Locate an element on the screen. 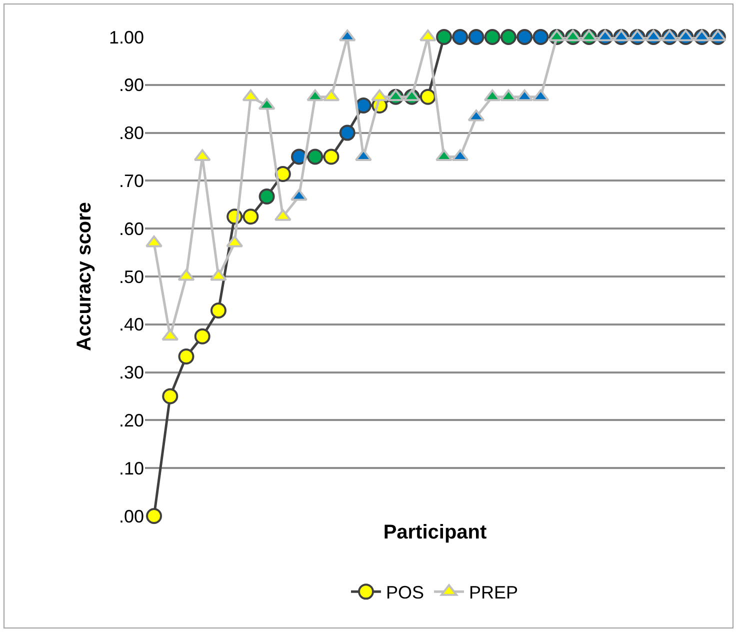 This screenshot has height=632, width=737. y-tick-label: .00 is located at coordinates (131, 516).